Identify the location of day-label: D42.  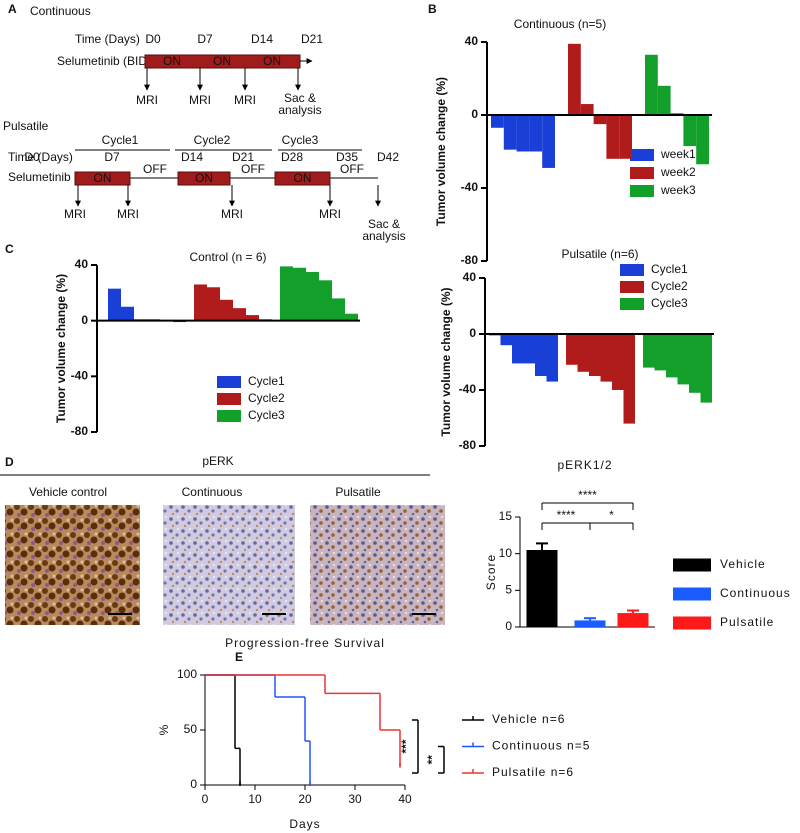
(388, 157).